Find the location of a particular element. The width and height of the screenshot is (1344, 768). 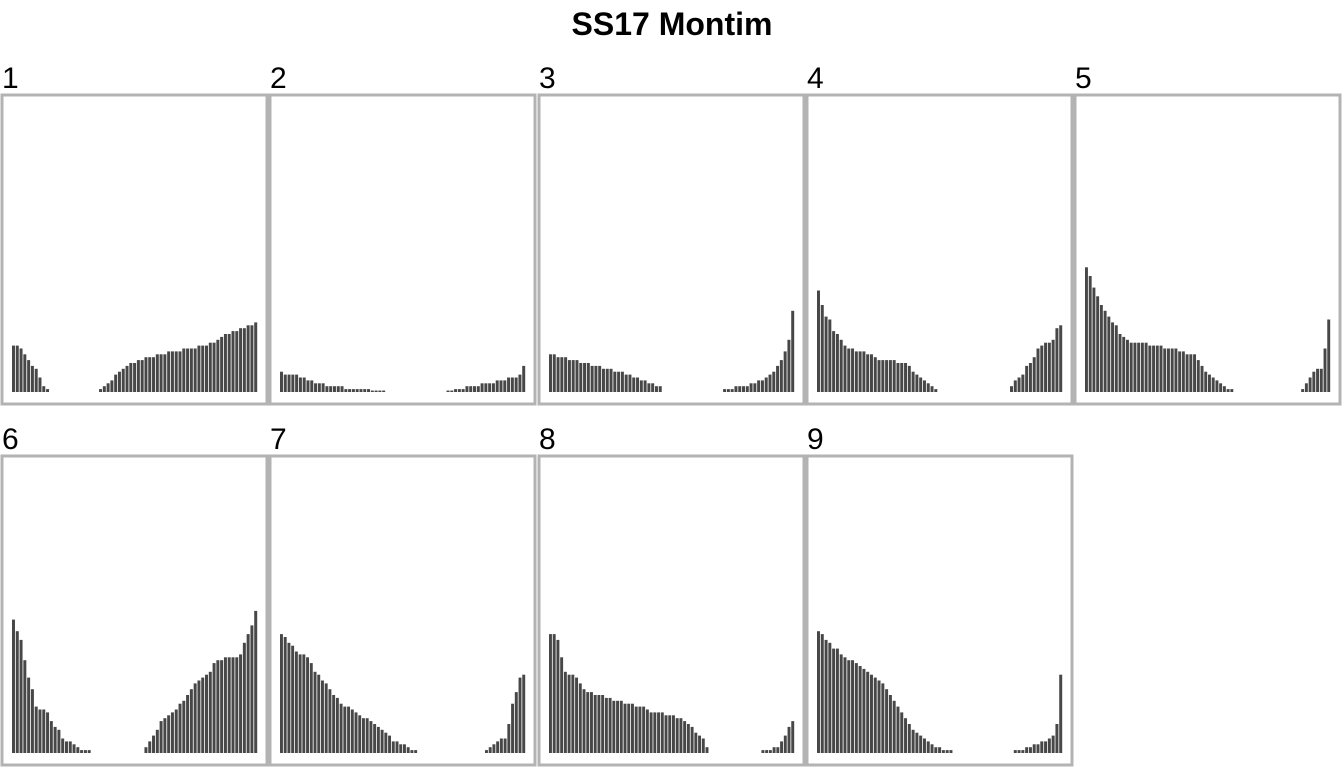

panel-6: 6 is located at coordinates (134, 595).